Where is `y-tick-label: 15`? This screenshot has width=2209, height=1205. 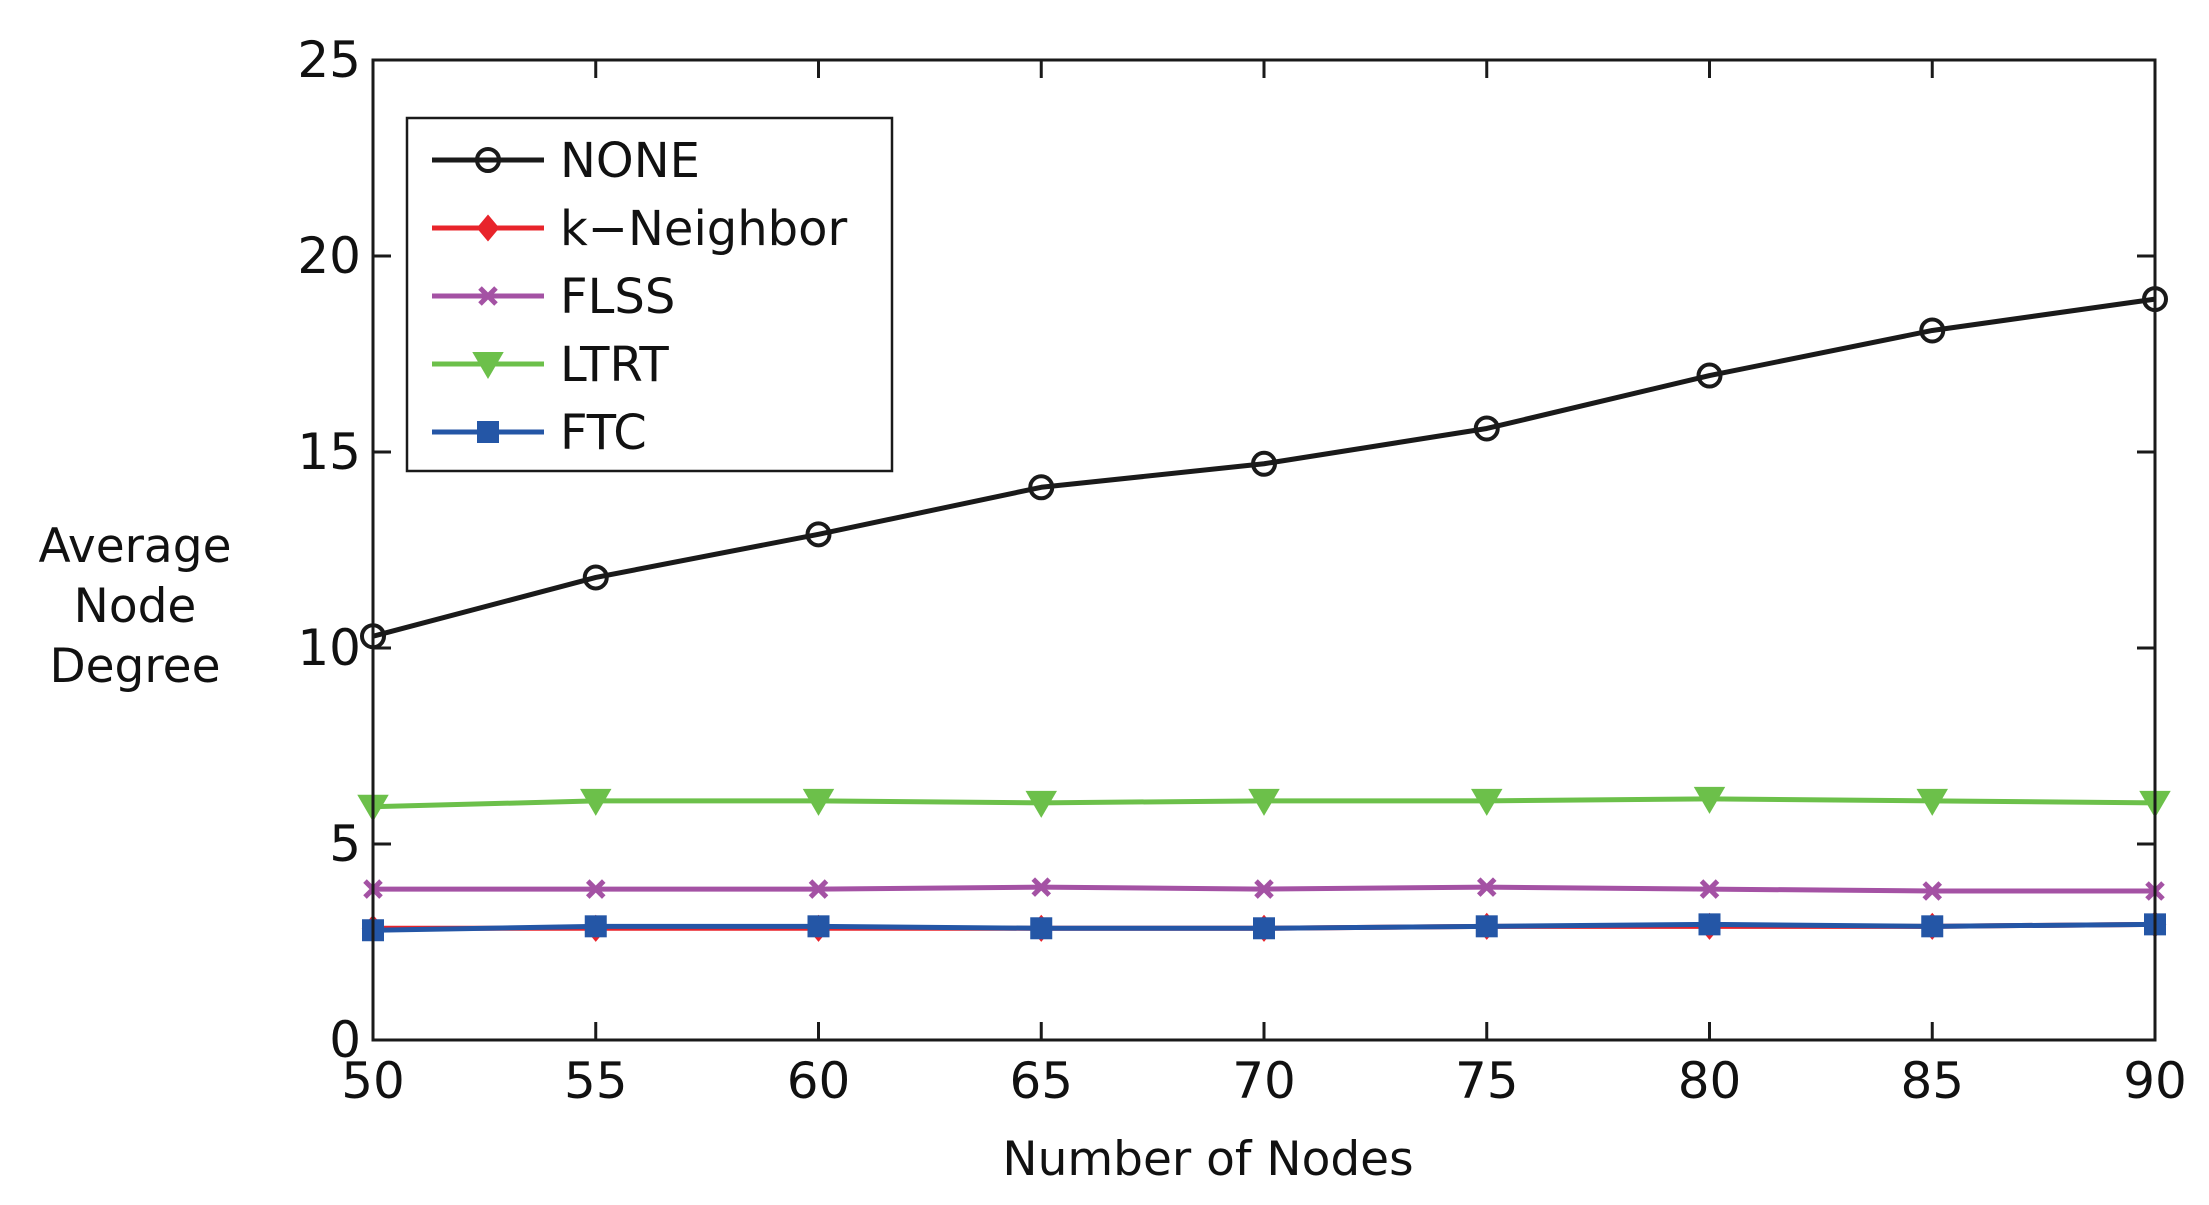 y-tick-label: 15 is located at coordinates (329, 452).